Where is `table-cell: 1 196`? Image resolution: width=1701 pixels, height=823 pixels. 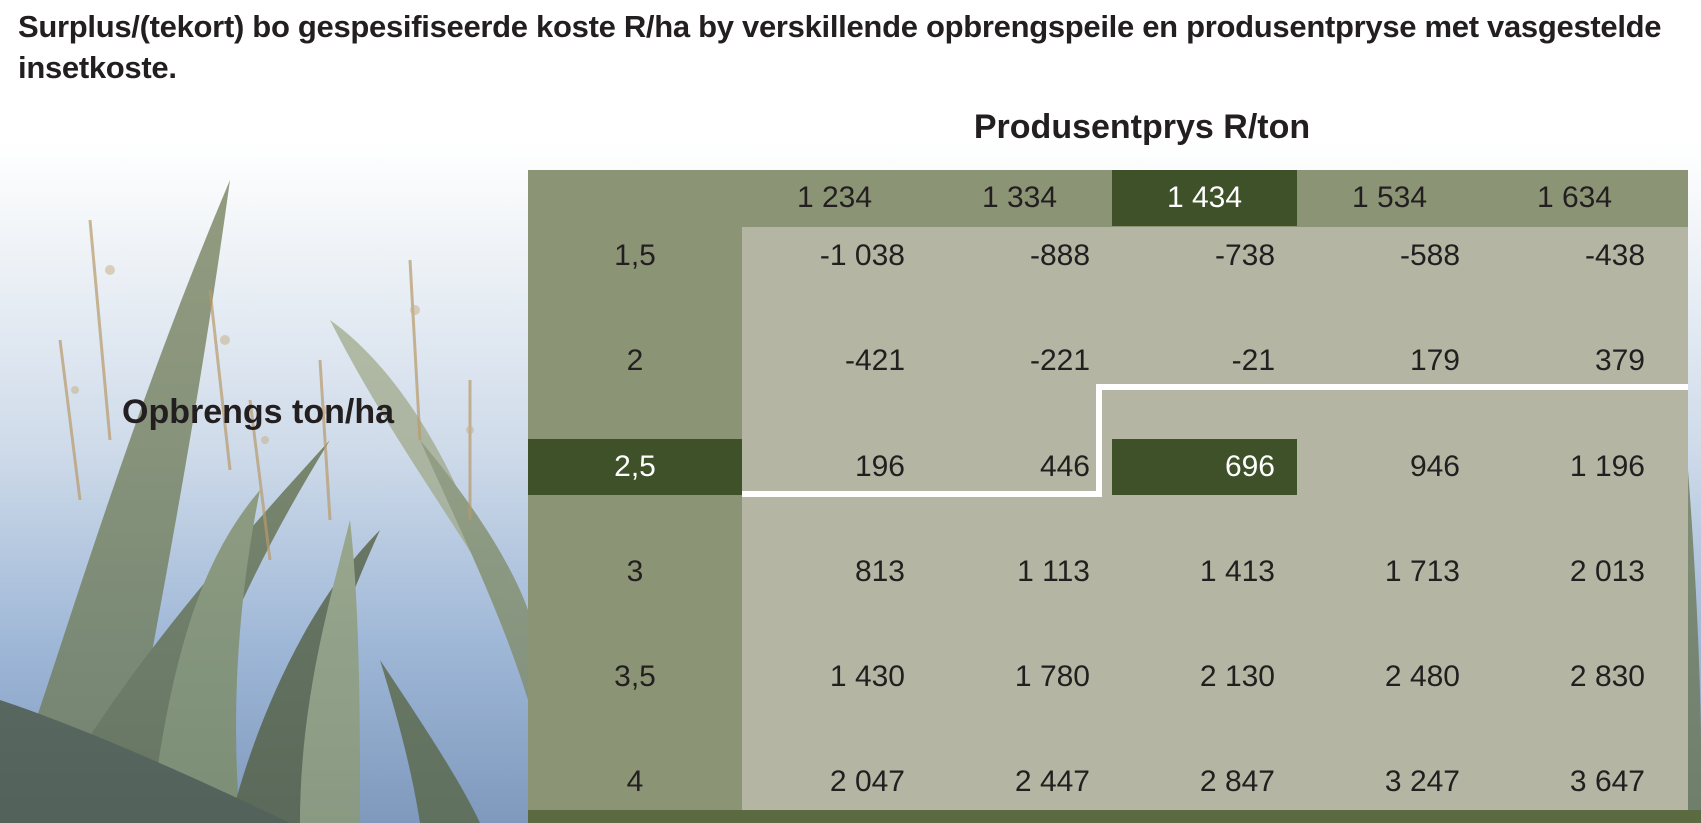 table-cell: 1 196 is located at coordinates (1607, 466).